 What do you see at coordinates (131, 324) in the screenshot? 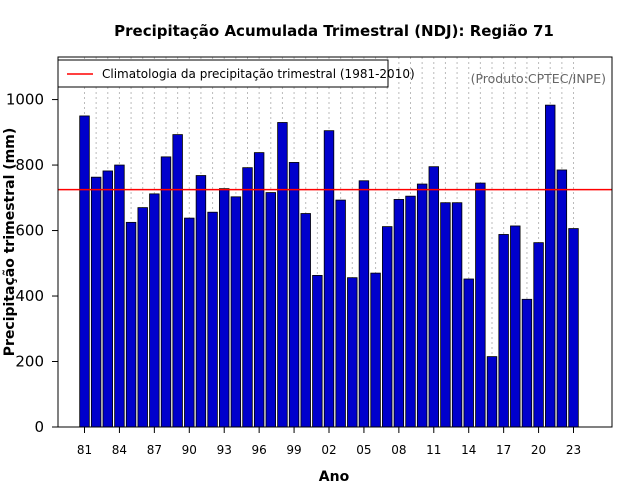
I see `bar-1985` at bounding box center [131, 324].